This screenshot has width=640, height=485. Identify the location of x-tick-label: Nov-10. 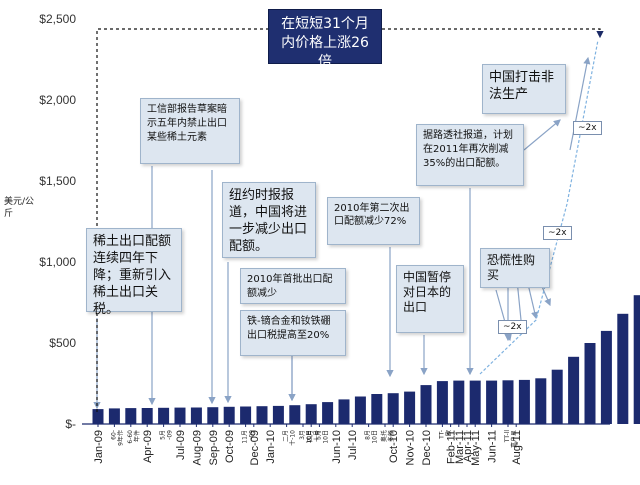
(411, 447).